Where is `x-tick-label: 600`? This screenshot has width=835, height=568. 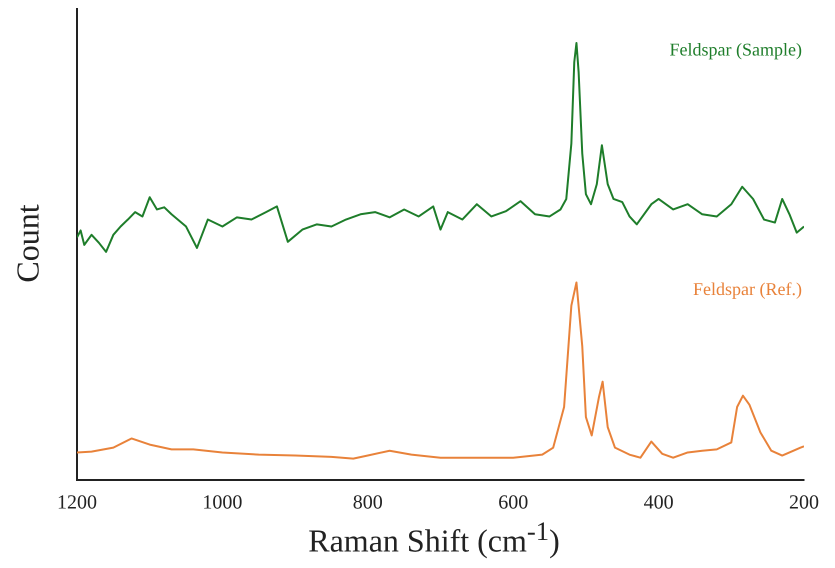 x-tick-label: 600 is located at coordinates (513, 502).